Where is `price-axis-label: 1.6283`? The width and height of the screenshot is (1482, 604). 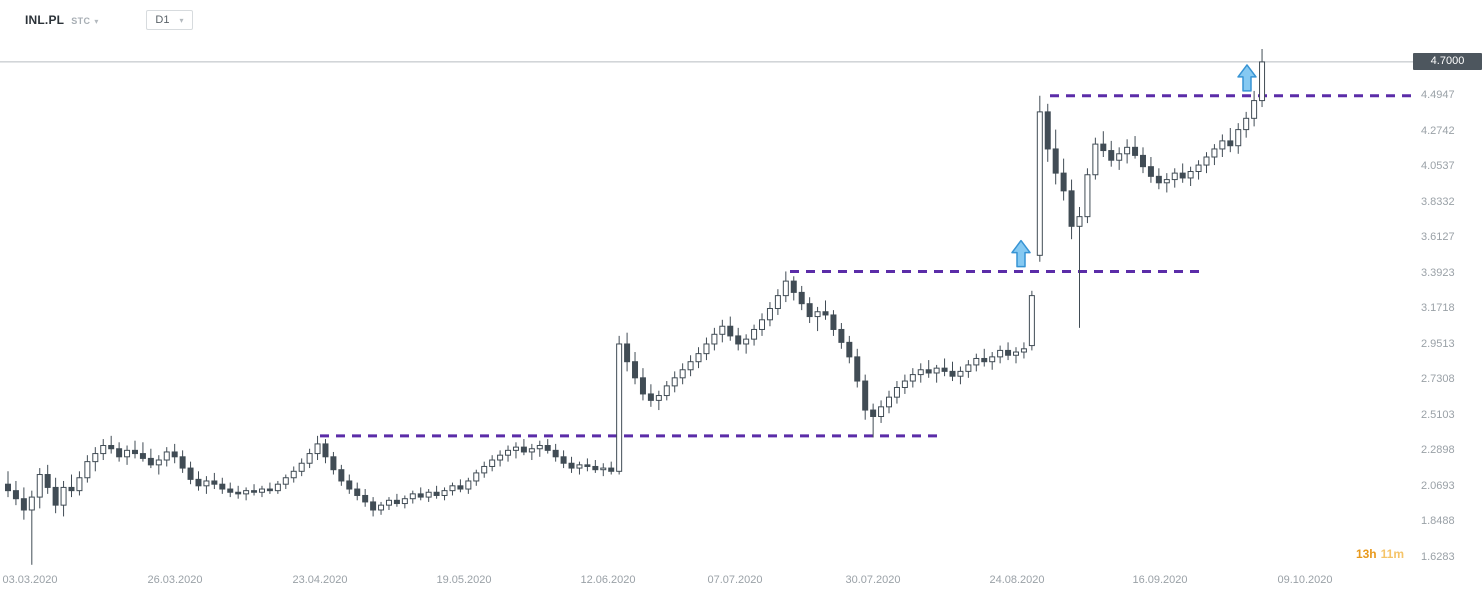
price-axis-label: 1.6283 is located at coordinates (1438, 557).